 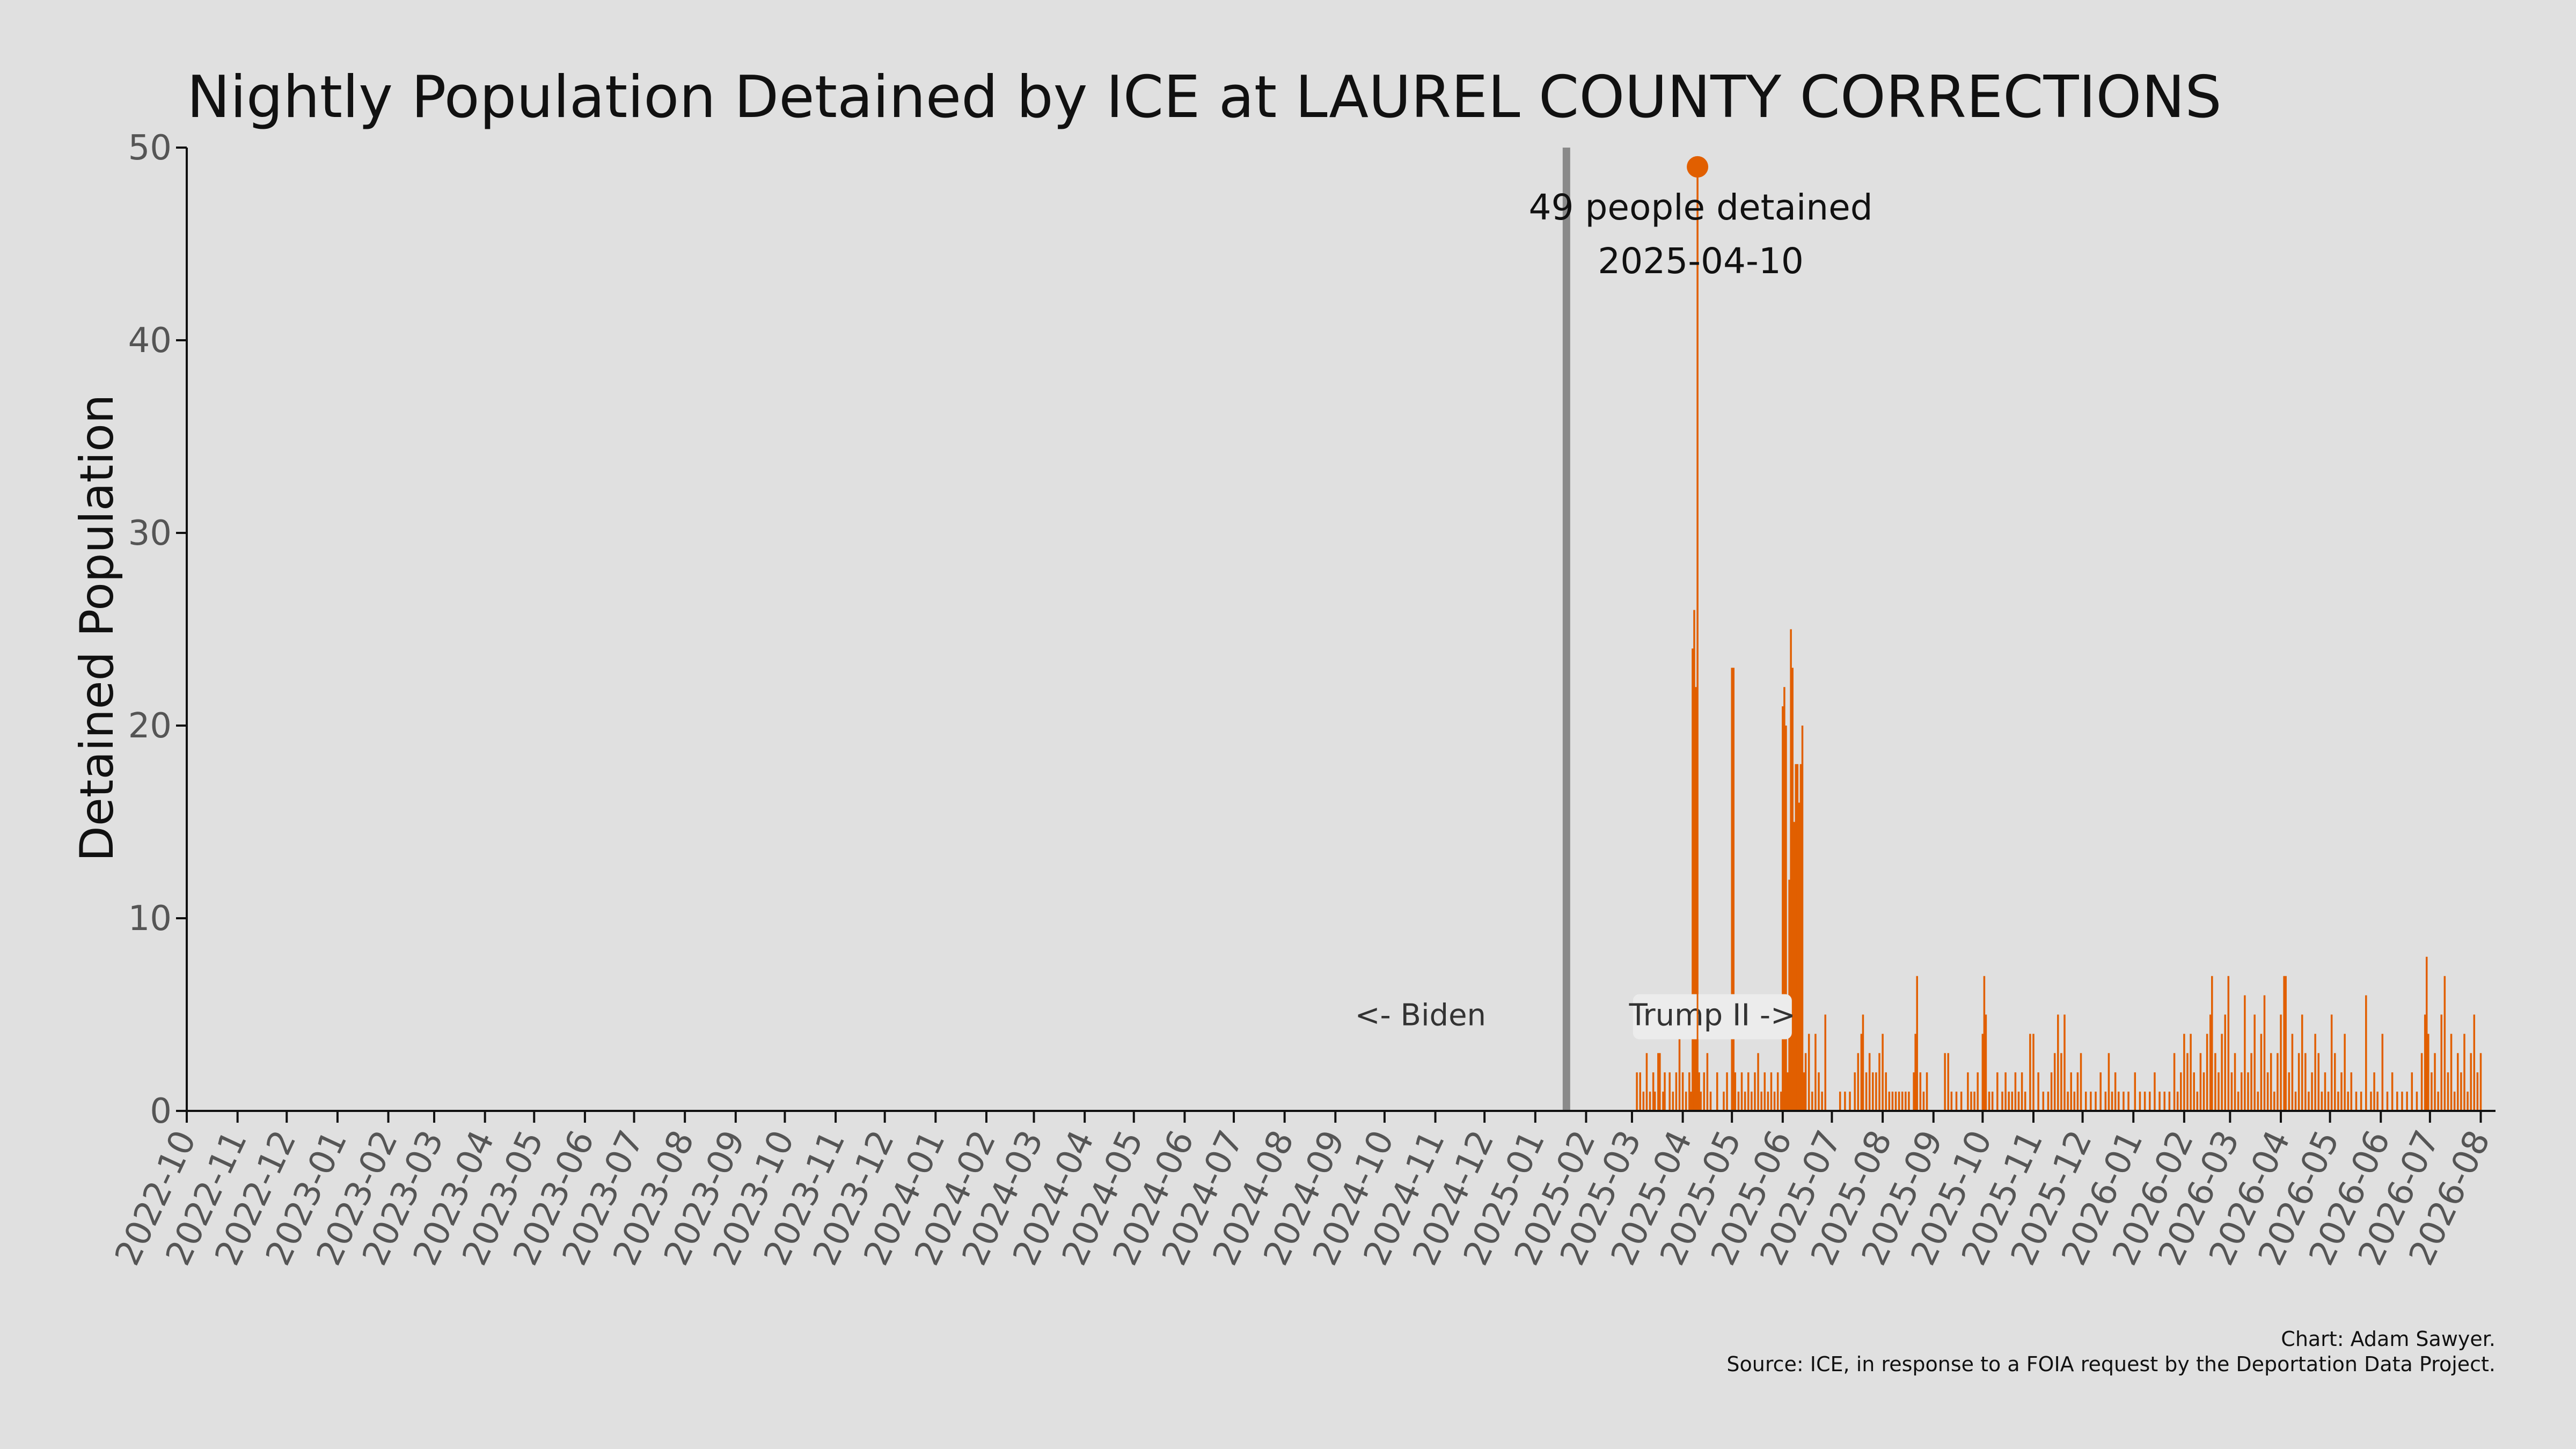 I want to click on peak-marker, so click(x=1698, y=167).